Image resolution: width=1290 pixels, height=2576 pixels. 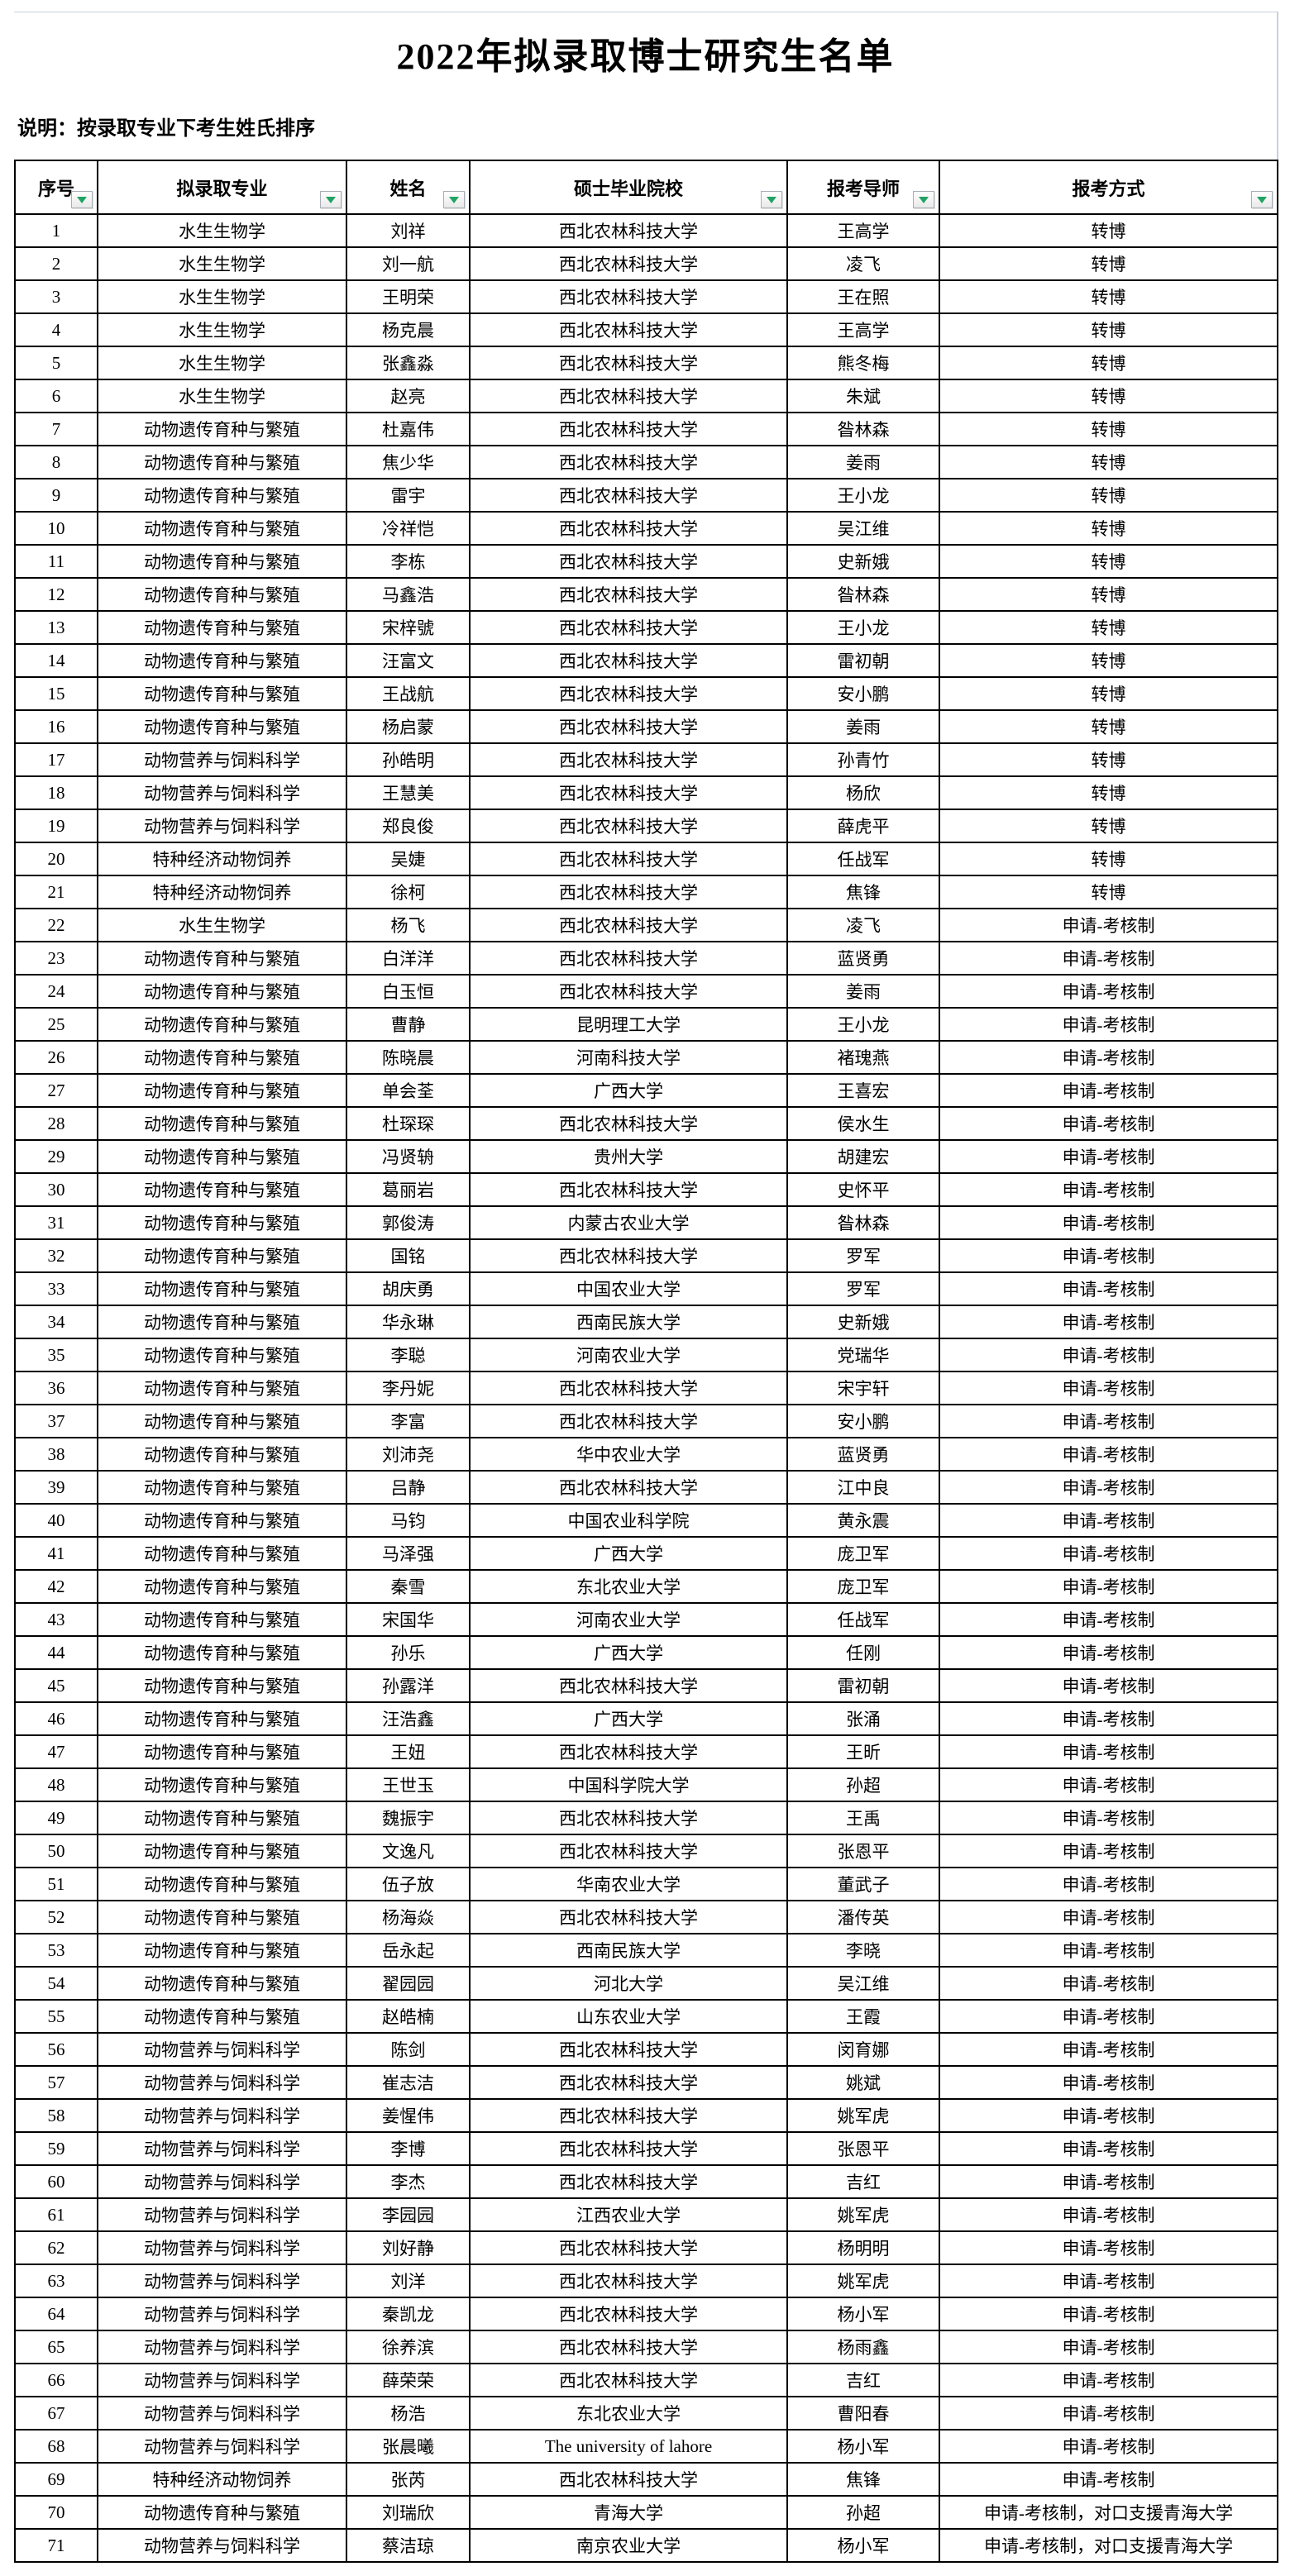 I want to click on cell-no: 24, so click(x=56, y=991).